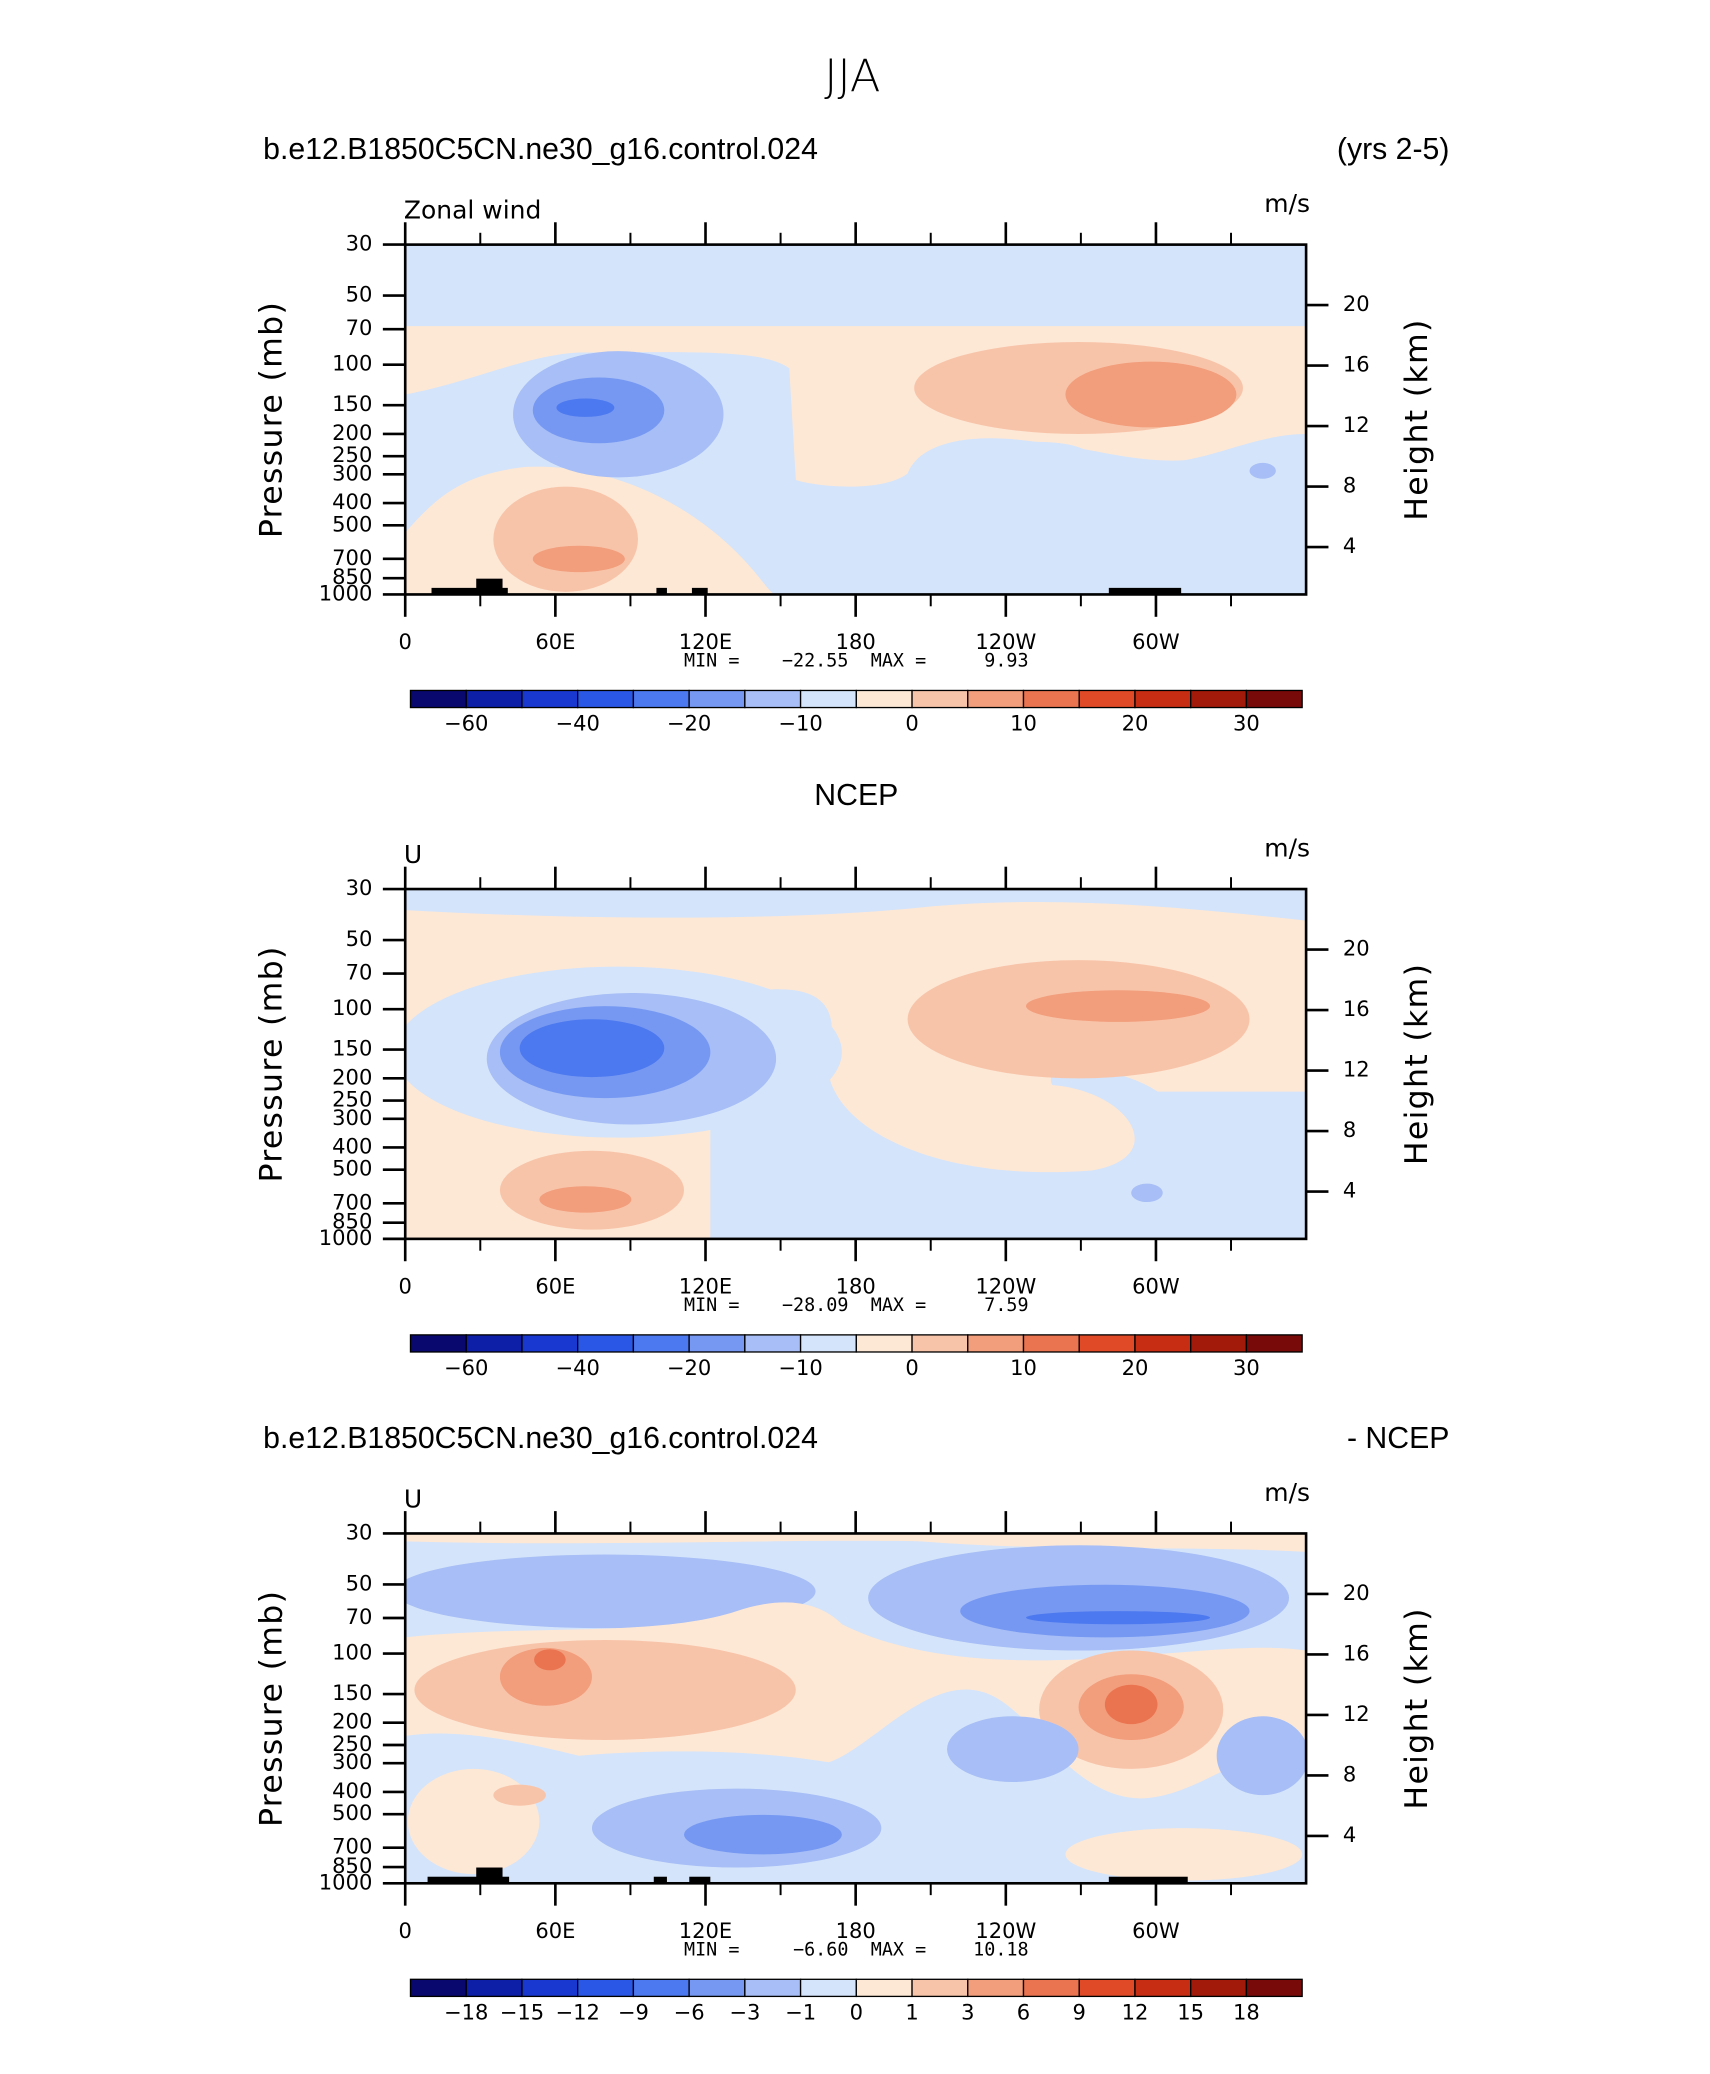 This screenshot has height=2074, width=1710. Describe the element at coordinates (800, 2012) in the screenshot. I see `colorbar-label: −1` at that location.